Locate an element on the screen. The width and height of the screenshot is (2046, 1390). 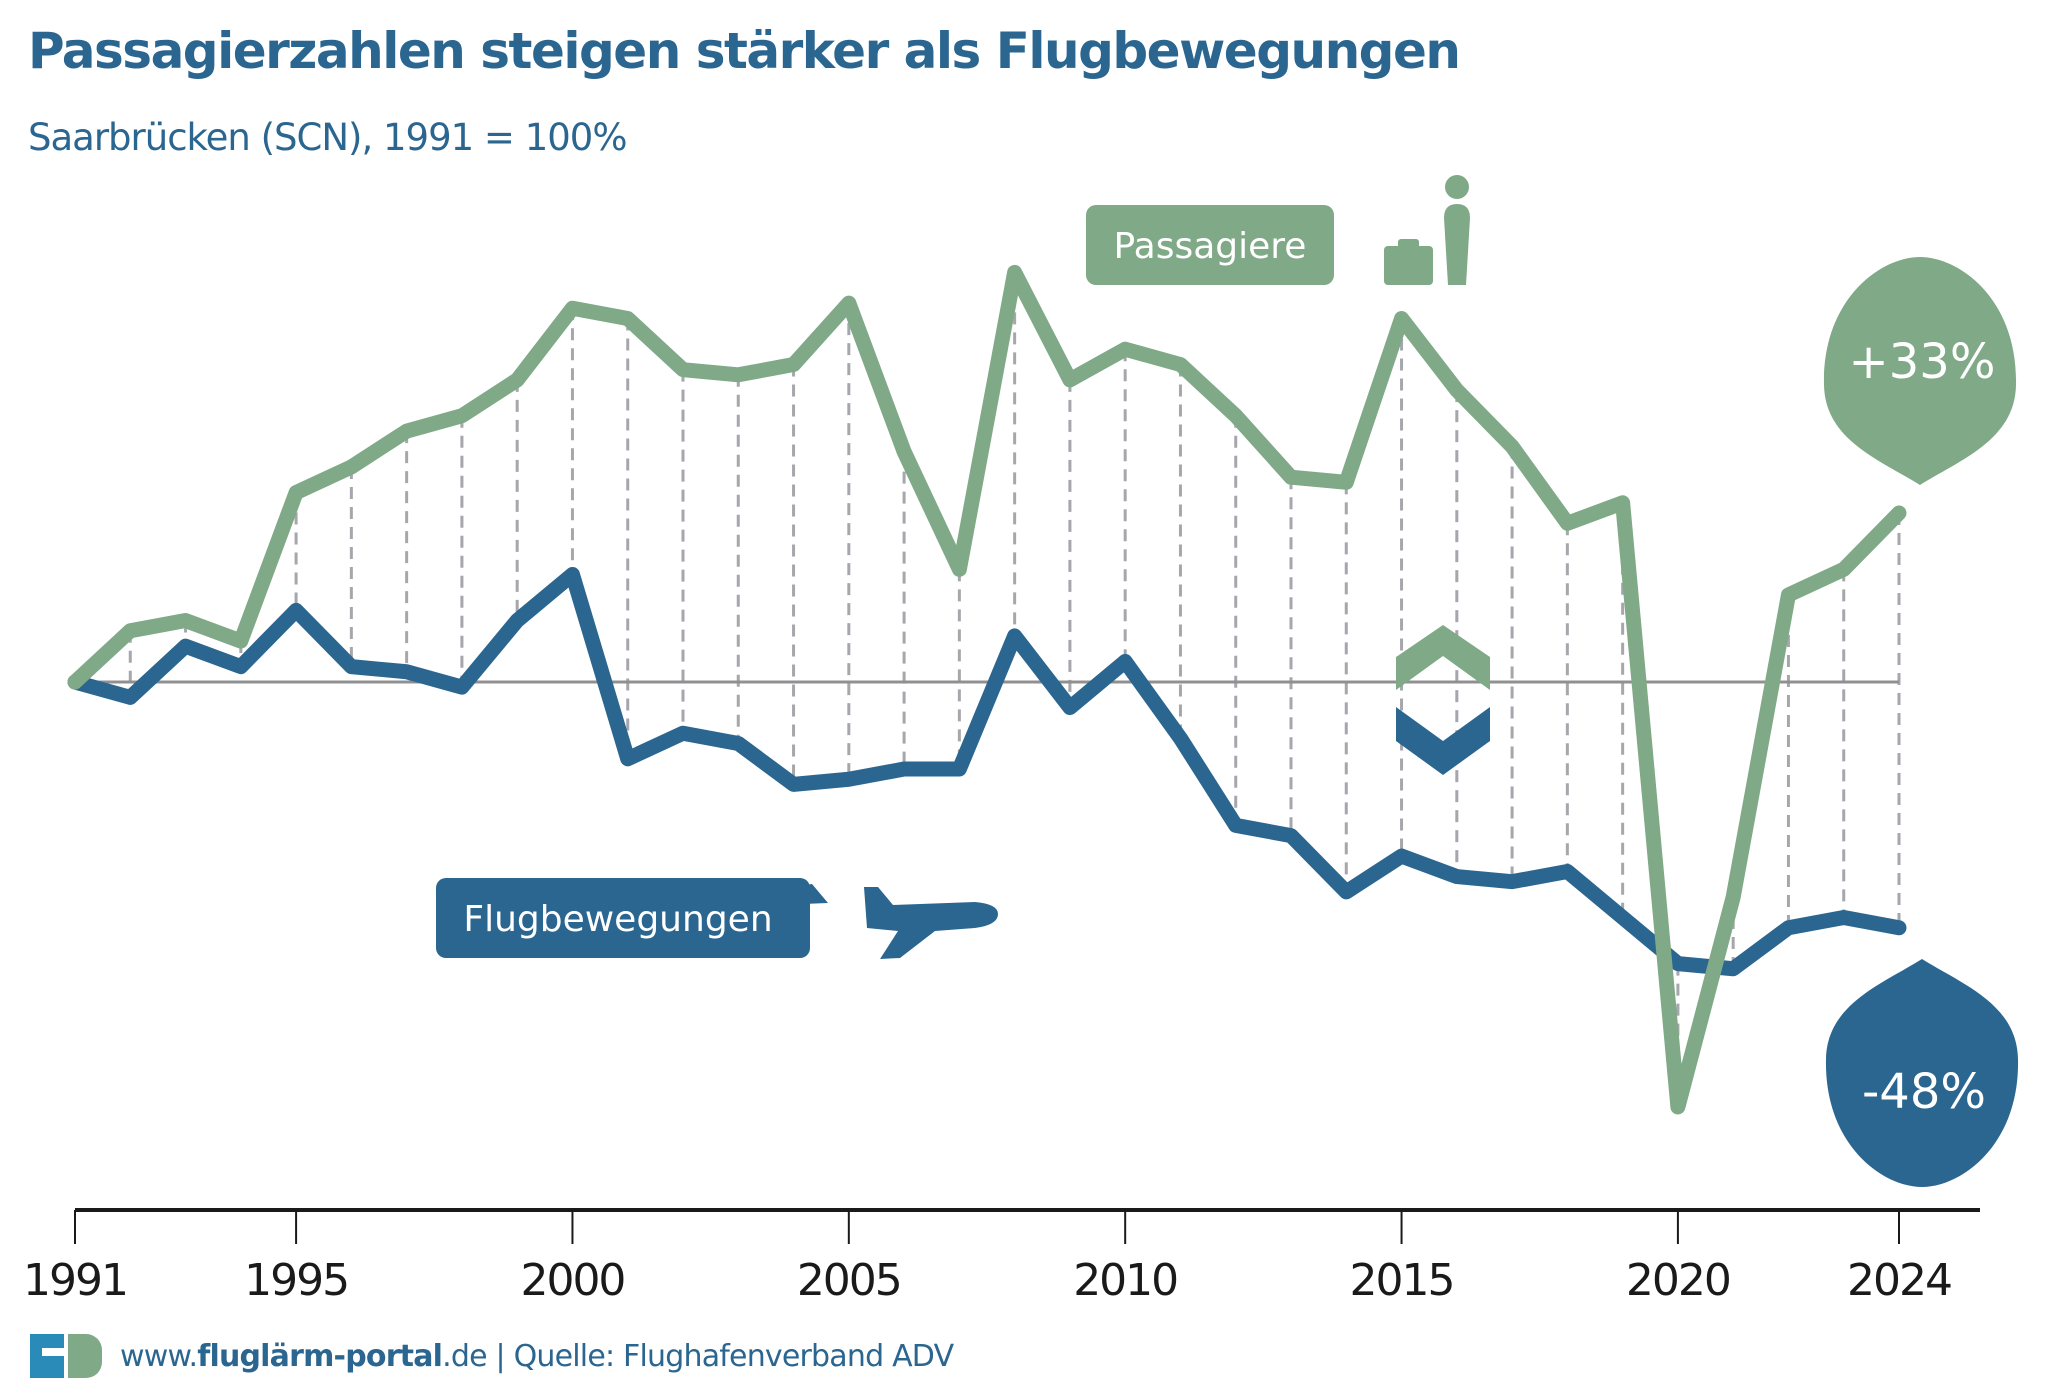
data-point-flugbewegungen-2017 is located at coordinates (1512, 881).